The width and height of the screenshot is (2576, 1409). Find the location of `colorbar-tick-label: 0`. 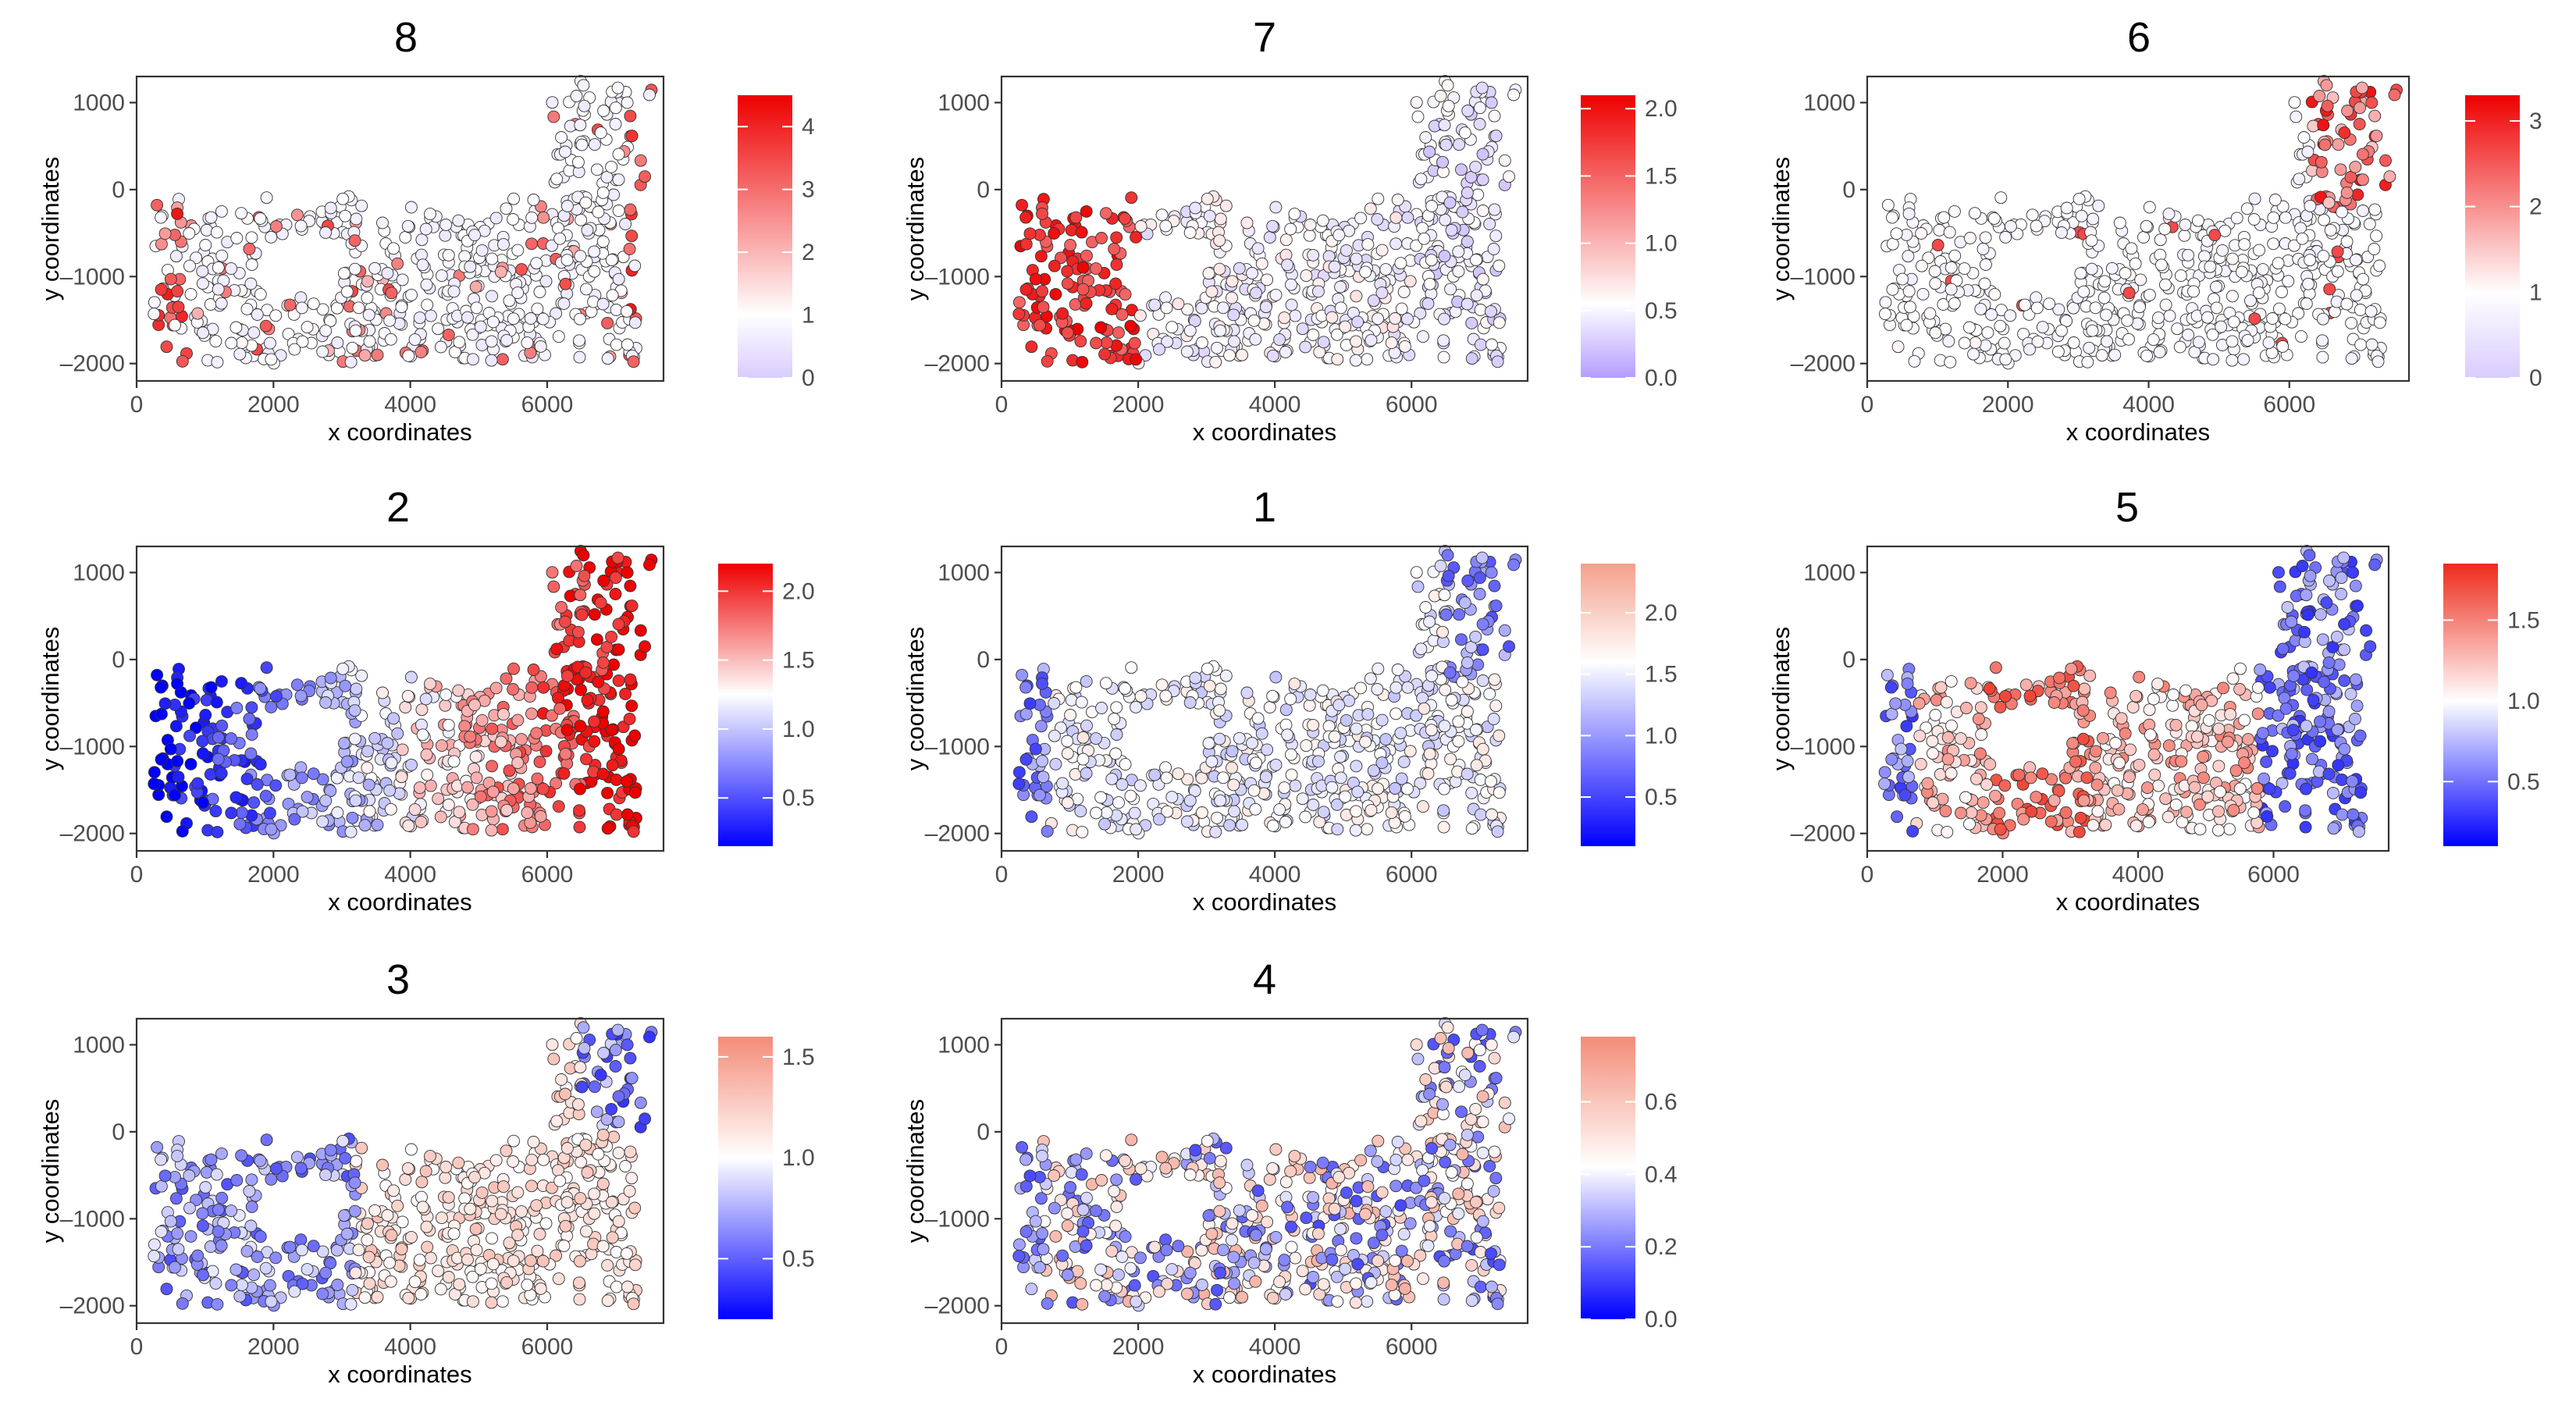

colorbar-tick-label: 0 is located at coordinates (2535, 378).